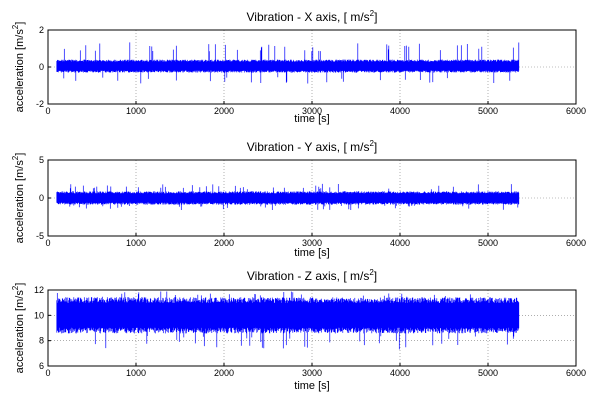  Describe the element at coordinates (311, 253) in the screenshot. I see `panel-y-xlabel: time [s]` at that location.